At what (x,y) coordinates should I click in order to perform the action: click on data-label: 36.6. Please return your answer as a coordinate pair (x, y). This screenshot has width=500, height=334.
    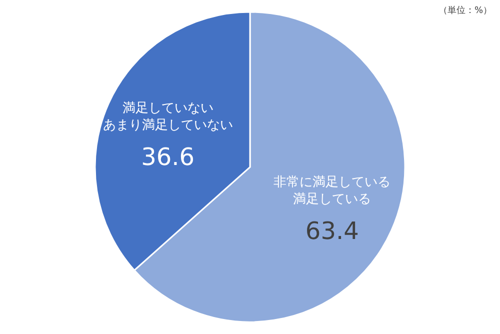
    Looking at the image, I should click on (168, 157).